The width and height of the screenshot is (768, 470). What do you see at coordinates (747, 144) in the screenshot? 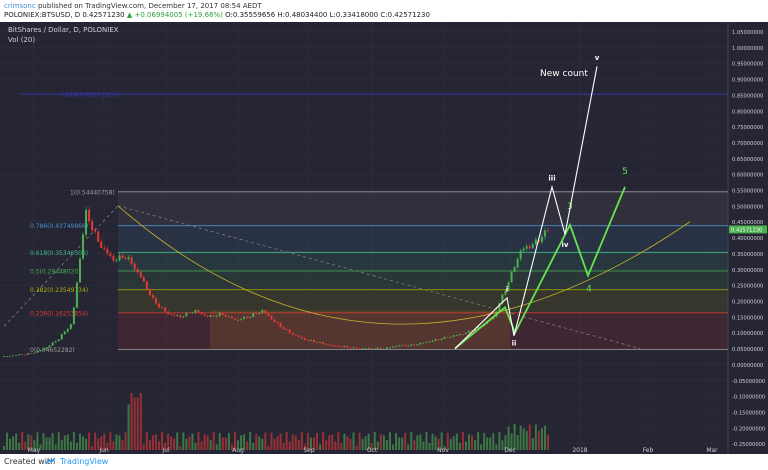
I see `y-tick-label: 0.70000000` at bounding box center [747, 144].